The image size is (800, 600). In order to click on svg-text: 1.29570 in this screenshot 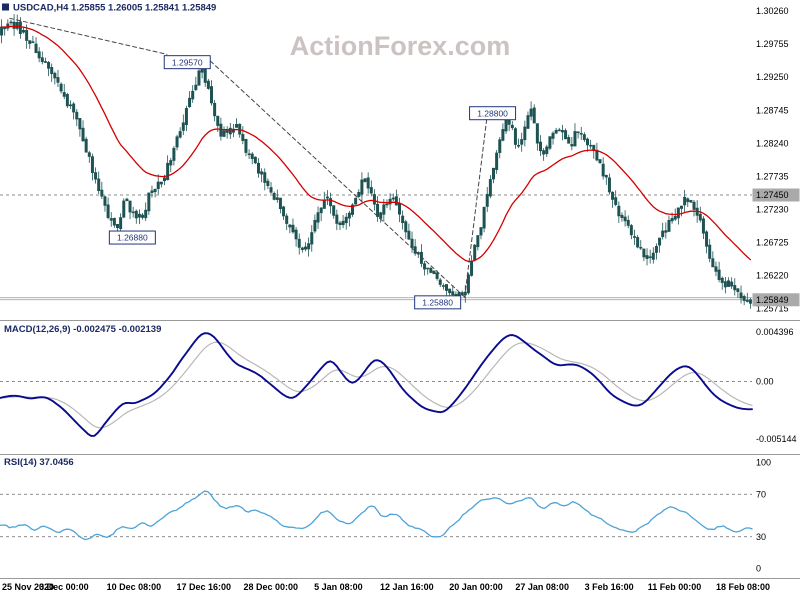, I will do `click(187, 62)`.